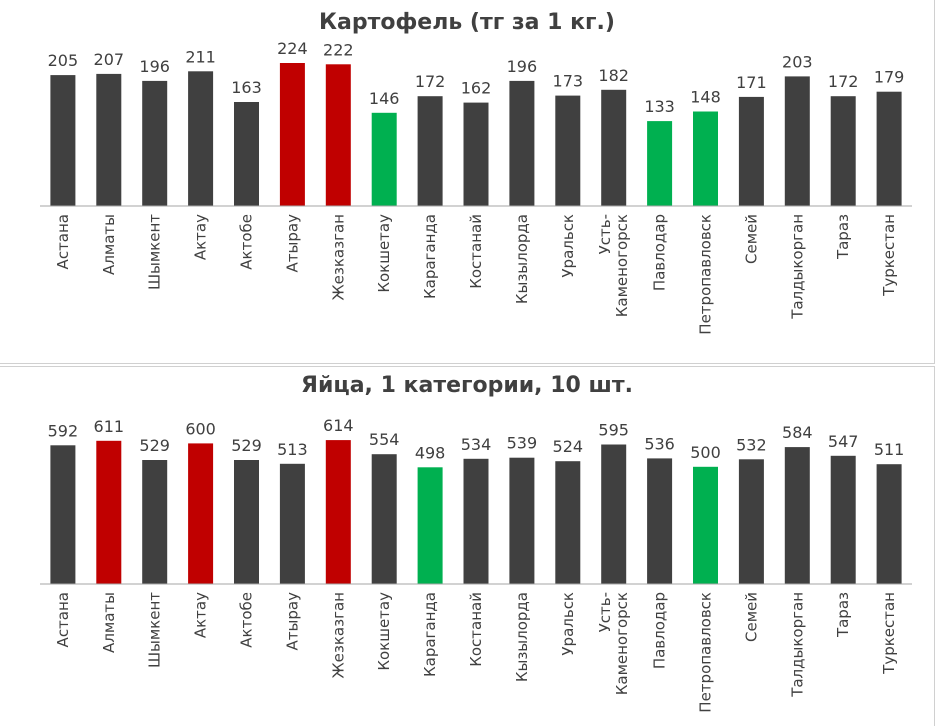 This screenshot has width=935, height=727. What do you see at coordinates (63, 430) in the screenshot?
I see `data-label-1-0: 592` at bounding box center [63, 430].